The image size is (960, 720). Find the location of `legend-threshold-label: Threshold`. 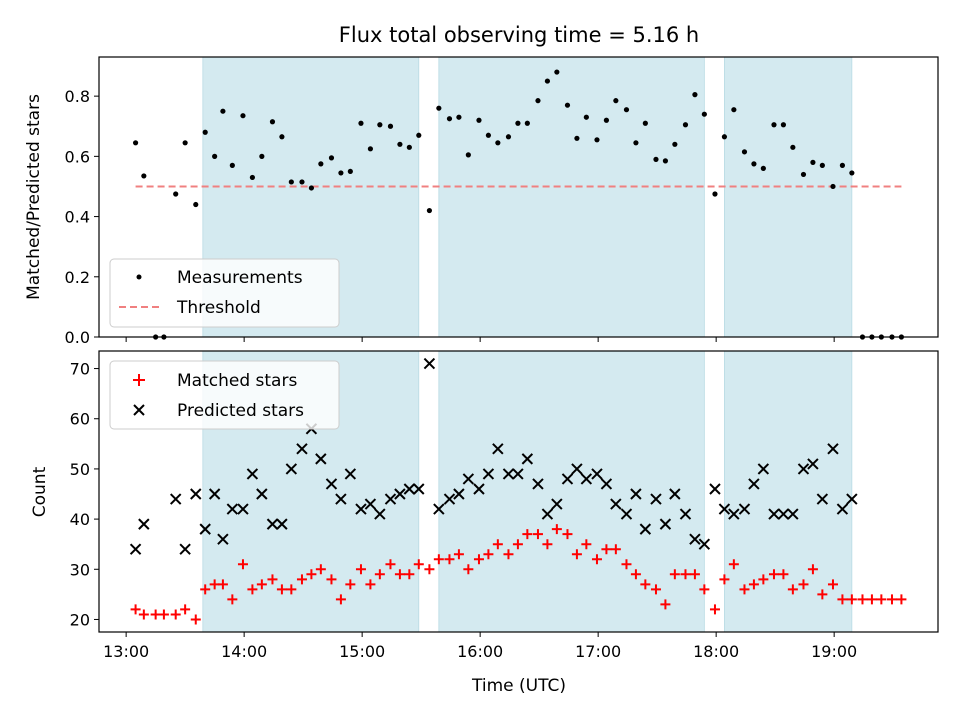

legend-threshold-label: Threshold is located at coordinates (218, 308).